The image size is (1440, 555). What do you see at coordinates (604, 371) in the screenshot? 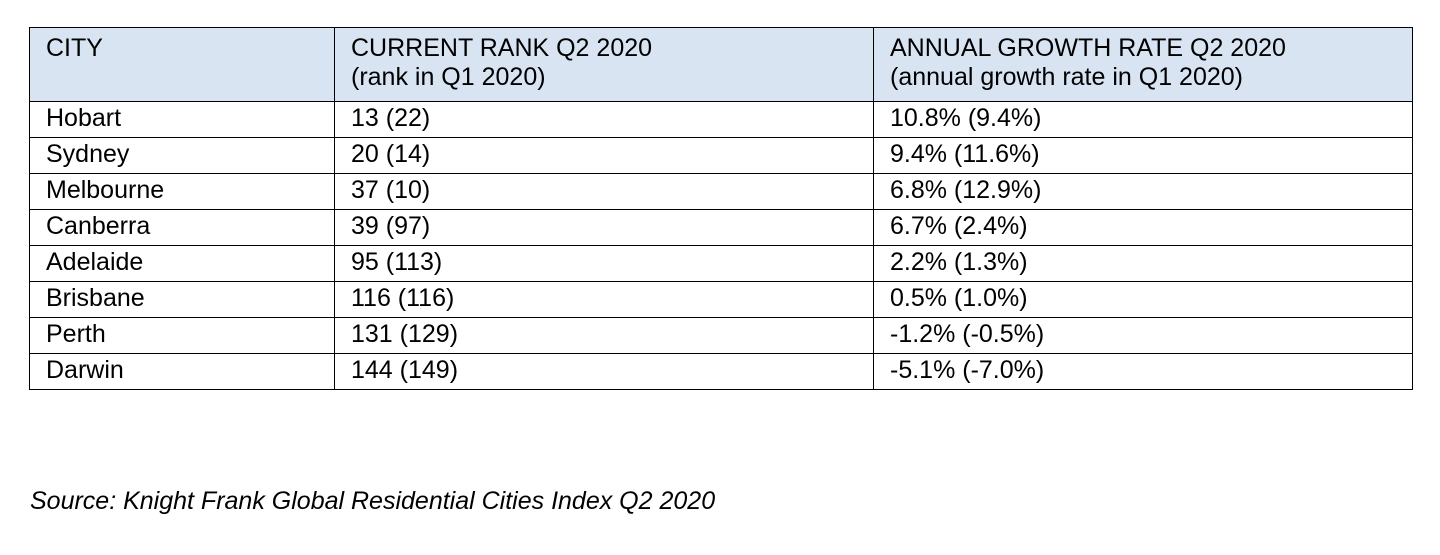
I see `cell-rank: 144 (149)` at bounding box center [604, 371].